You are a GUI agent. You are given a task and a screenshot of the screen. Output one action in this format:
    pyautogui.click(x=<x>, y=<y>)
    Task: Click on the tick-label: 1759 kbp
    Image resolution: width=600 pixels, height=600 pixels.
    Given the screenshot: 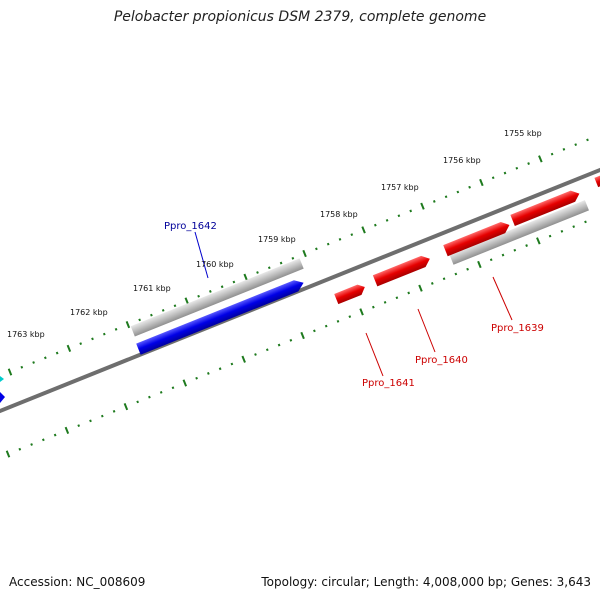 What is the action you would take?
    pyautogui.click(x=277, y=239)
    